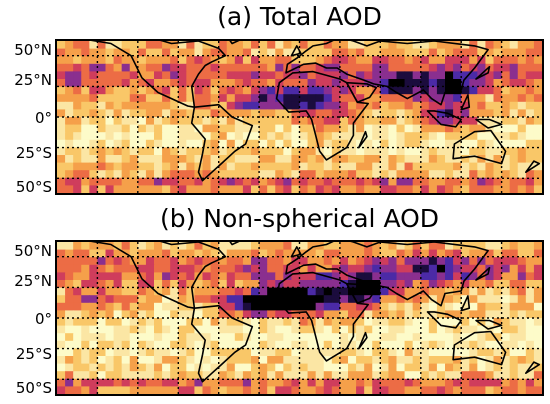 The image size is (550, 404). I want to click on lat-label-25s-a: 25°S, so click(33, 153).